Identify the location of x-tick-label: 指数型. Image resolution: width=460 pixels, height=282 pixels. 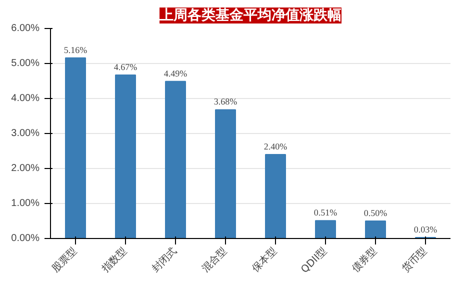
(114, 260).